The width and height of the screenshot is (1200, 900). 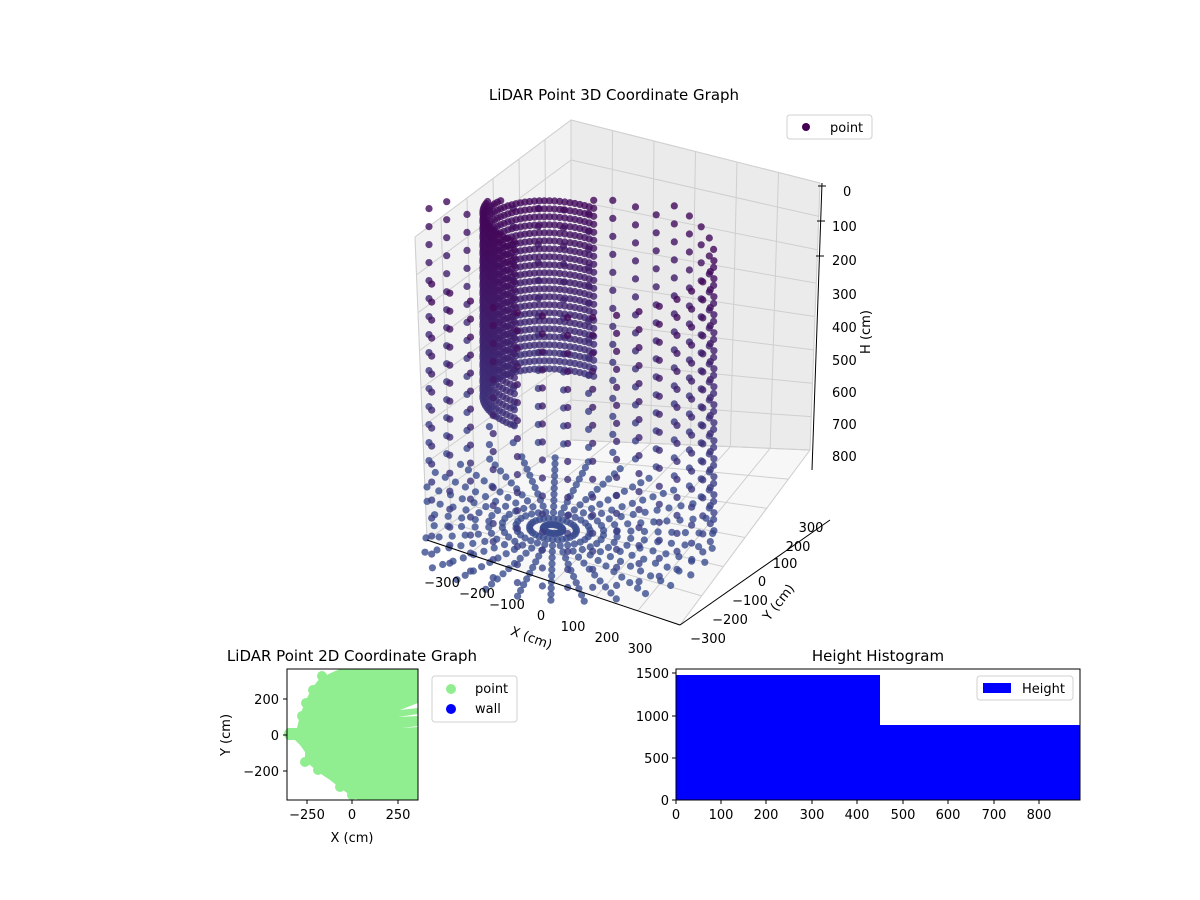 I want to click on histogram-legend: Height, so click(x=1025, y=688).